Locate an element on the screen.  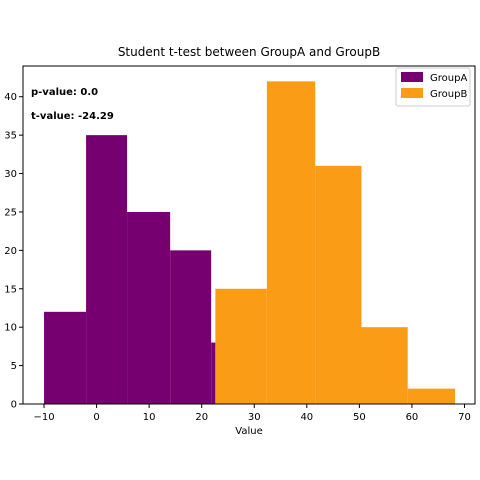
y-tick-label: 30 is located at coordinates (10, 174).